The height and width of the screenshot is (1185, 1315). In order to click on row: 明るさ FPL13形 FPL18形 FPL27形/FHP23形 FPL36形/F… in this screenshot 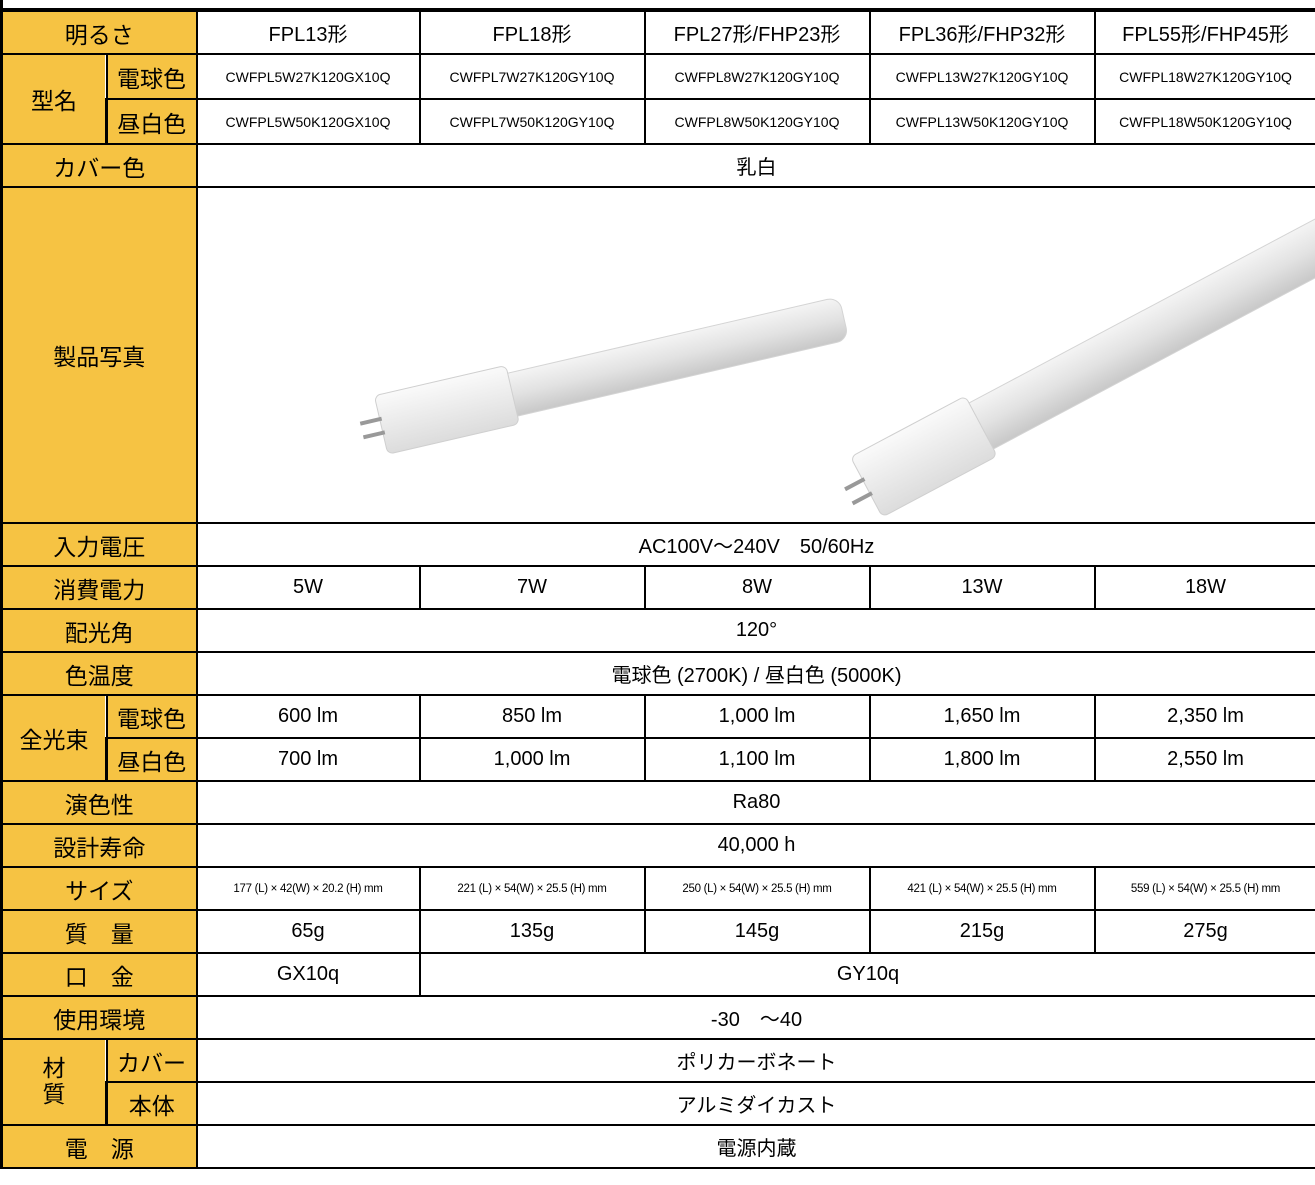, I will do `click(657, 32)`.